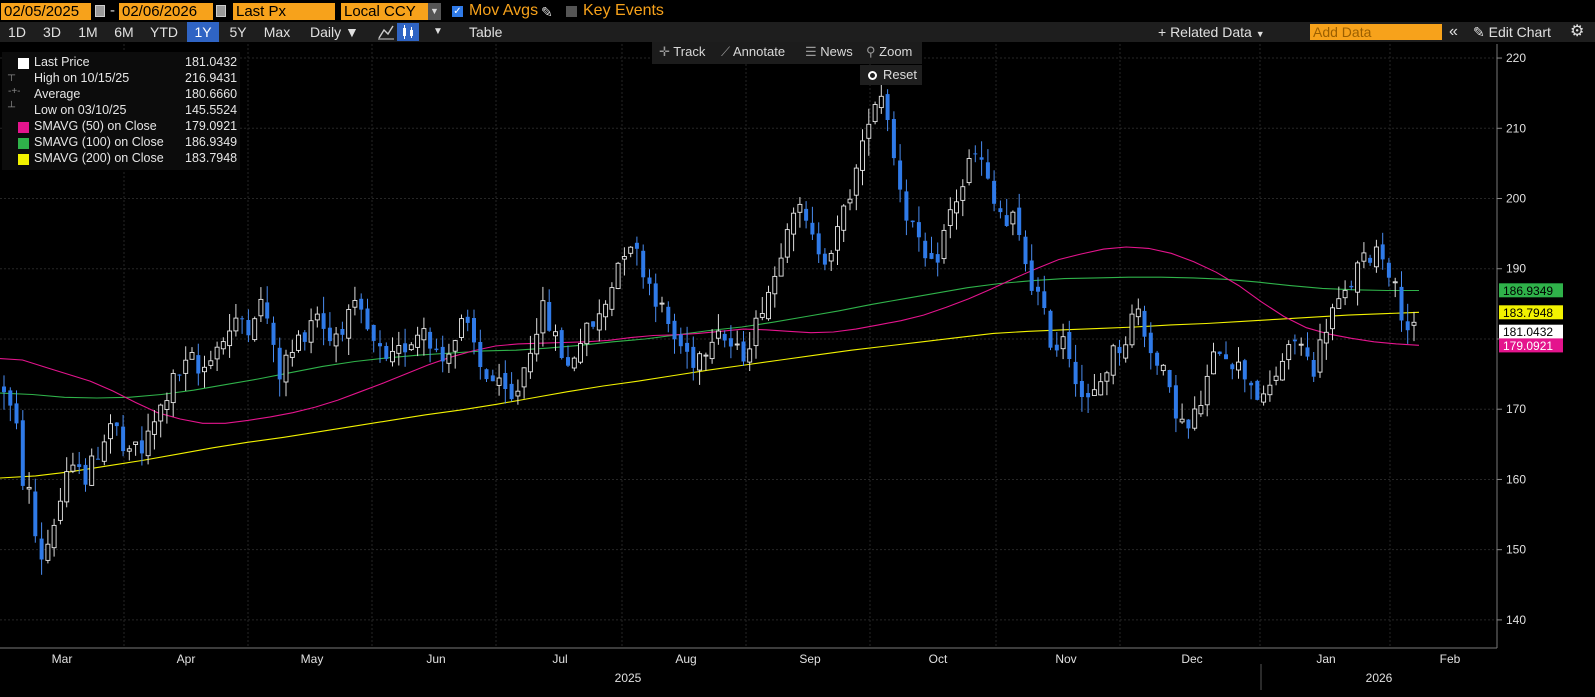  I want to click on line-chart-icon, so click(387, 32).